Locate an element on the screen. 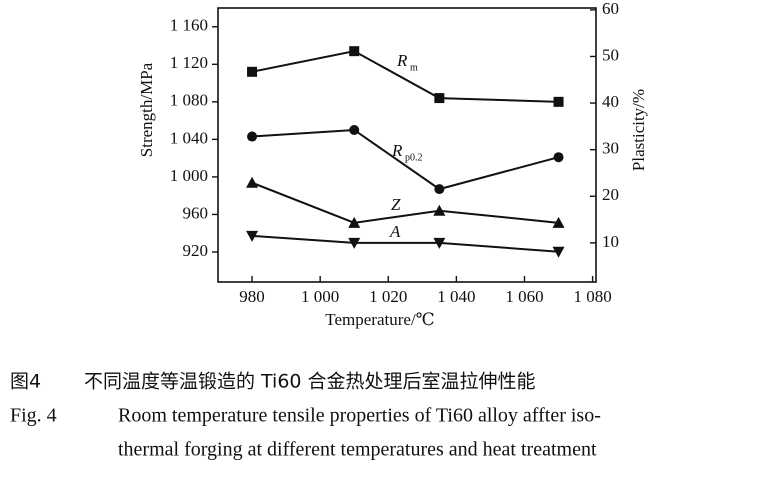 The width and height of the screenshot is (764, 494). x-tick-label: 980 is located at coordinates (252, 296).